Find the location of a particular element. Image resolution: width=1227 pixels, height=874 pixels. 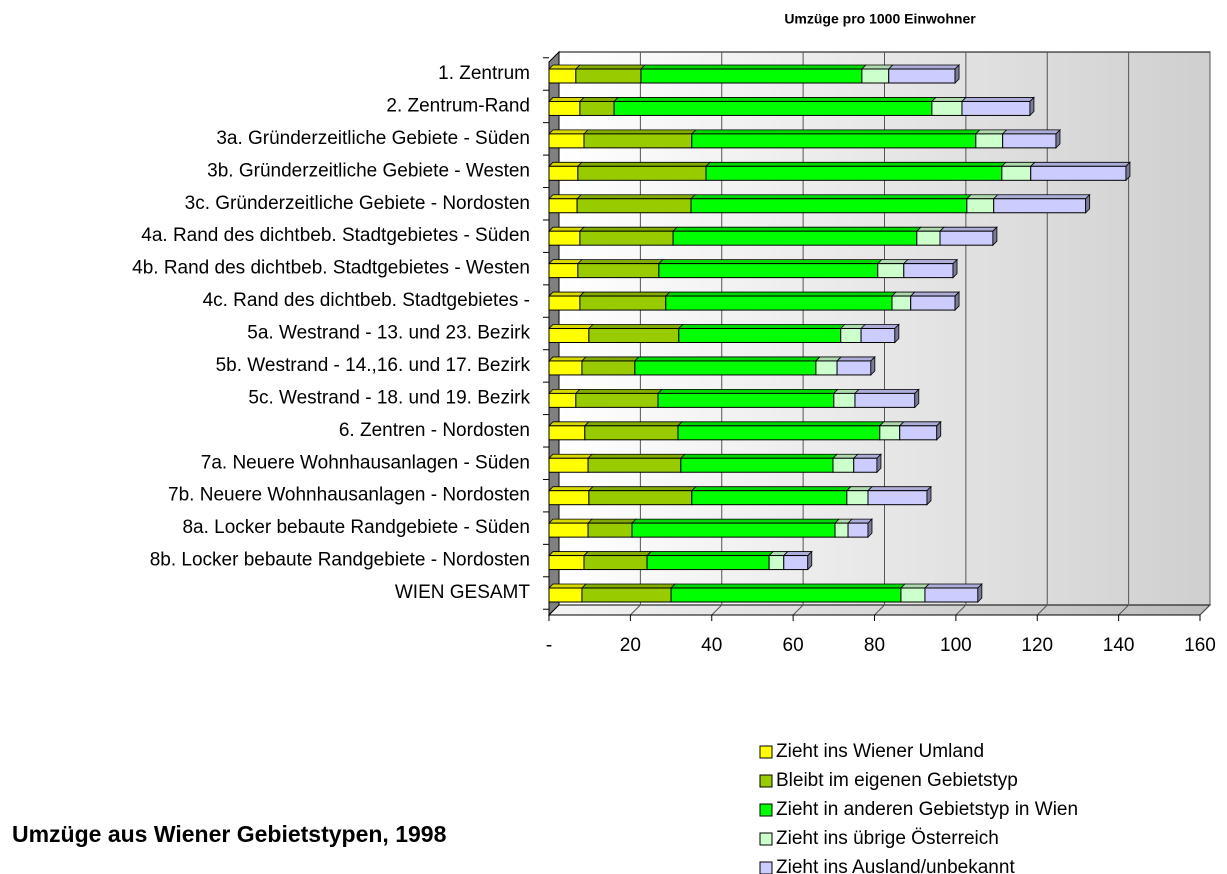

x-tick-label: 40 is located at coordinates (711, 645).